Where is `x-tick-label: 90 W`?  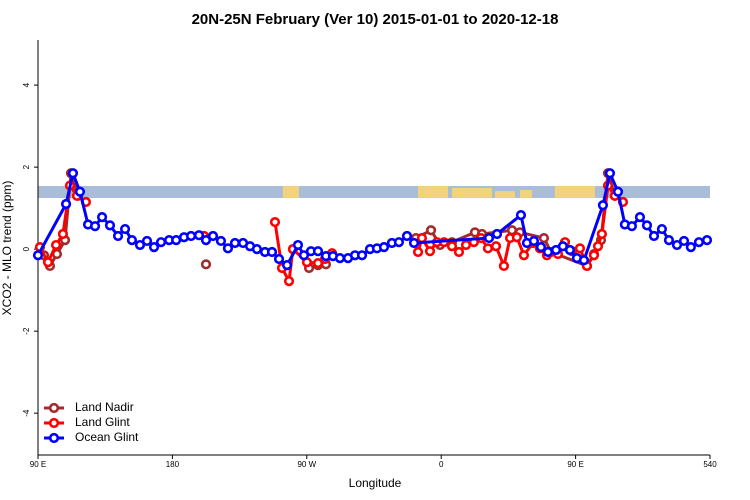
x-tick-label: 90 W is located at coordinates (306, 464).